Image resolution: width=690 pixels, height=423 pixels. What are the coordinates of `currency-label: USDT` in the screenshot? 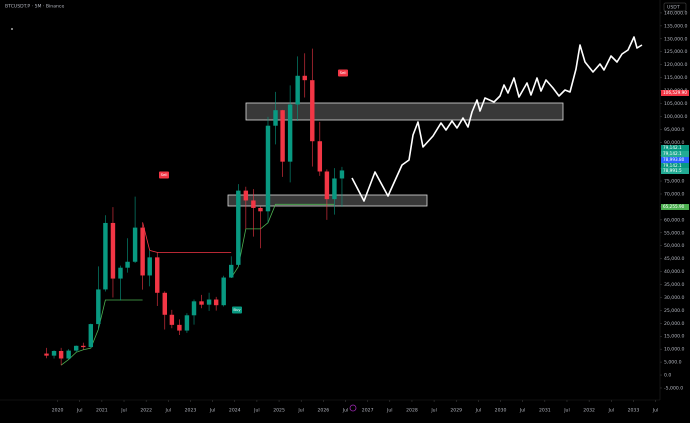 It's located at (673, 8).